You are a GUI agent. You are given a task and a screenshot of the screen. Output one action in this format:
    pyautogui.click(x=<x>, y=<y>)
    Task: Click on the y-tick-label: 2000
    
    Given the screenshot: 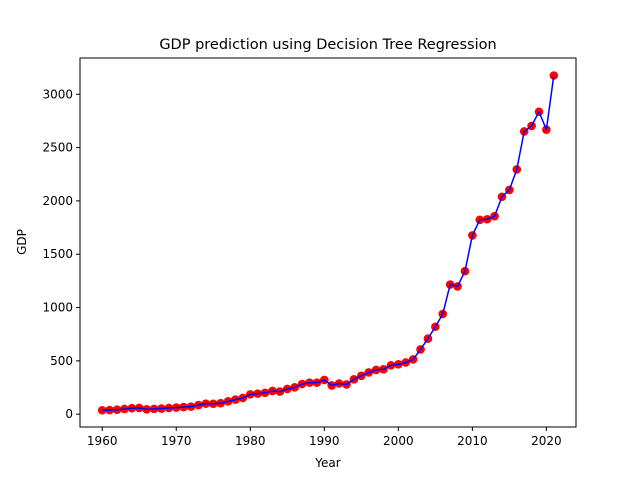 What is the action you would take?
    pyautogui.click(x=57, y=201)
    